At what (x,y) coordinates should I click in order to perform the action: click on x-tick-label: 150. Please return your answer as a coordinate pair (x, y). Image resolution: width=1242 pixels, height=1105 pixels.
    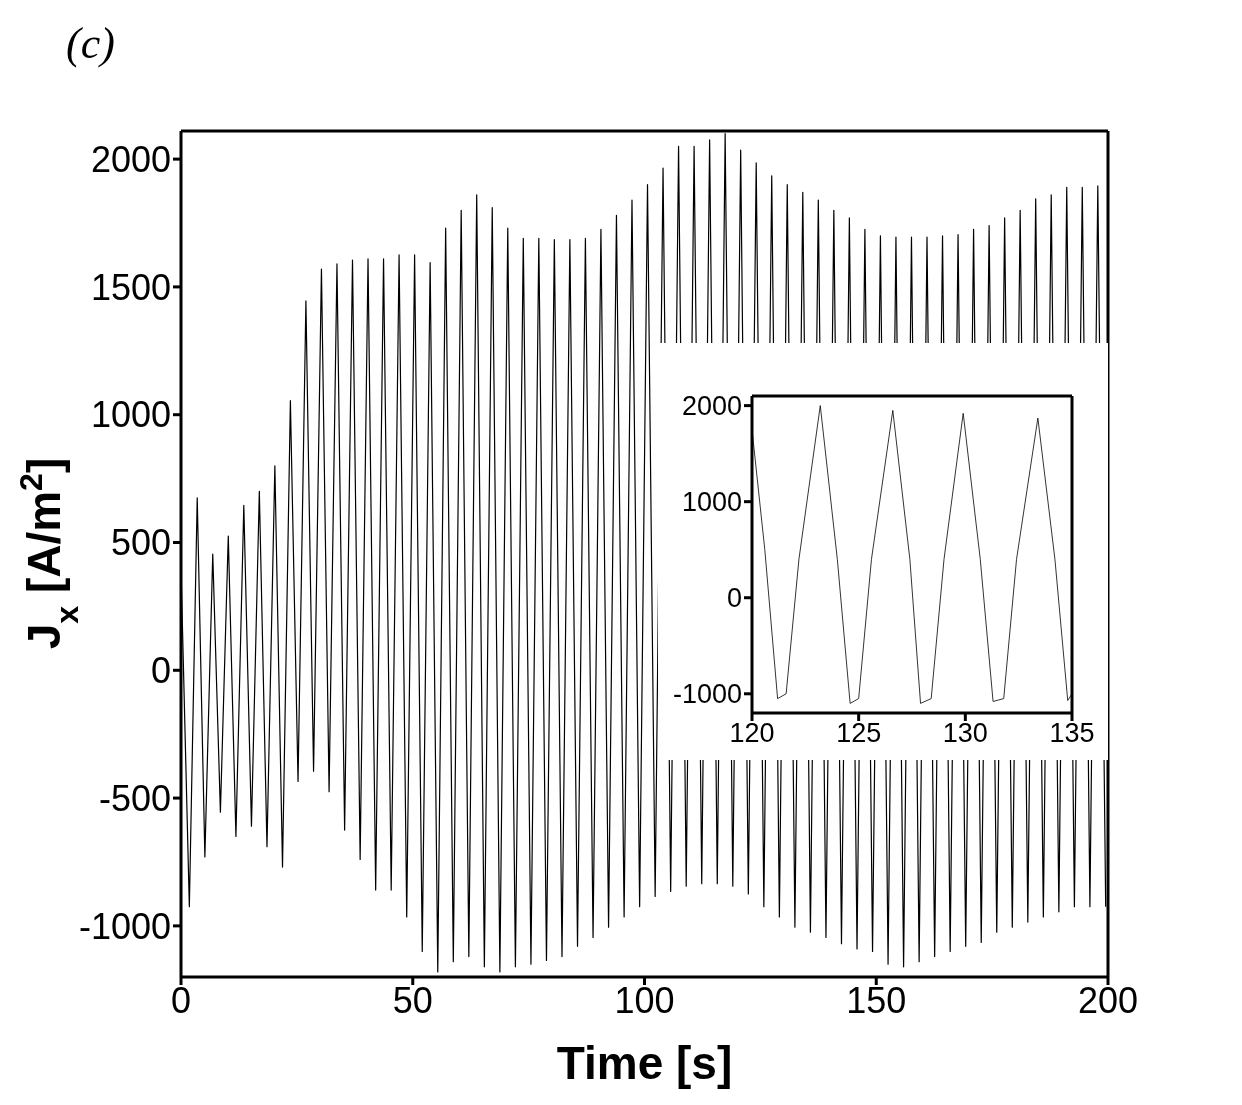
    Looking at the image, I should click on (876, 1000).